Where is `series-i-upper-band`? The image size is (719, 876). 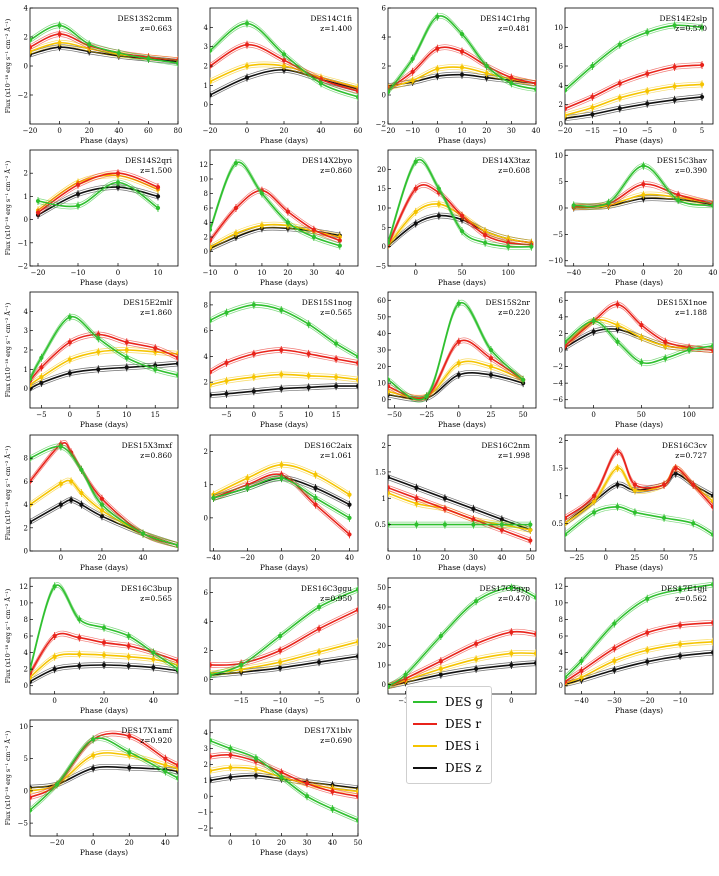 series-i-upper-band is located at coordinates (639, 660).